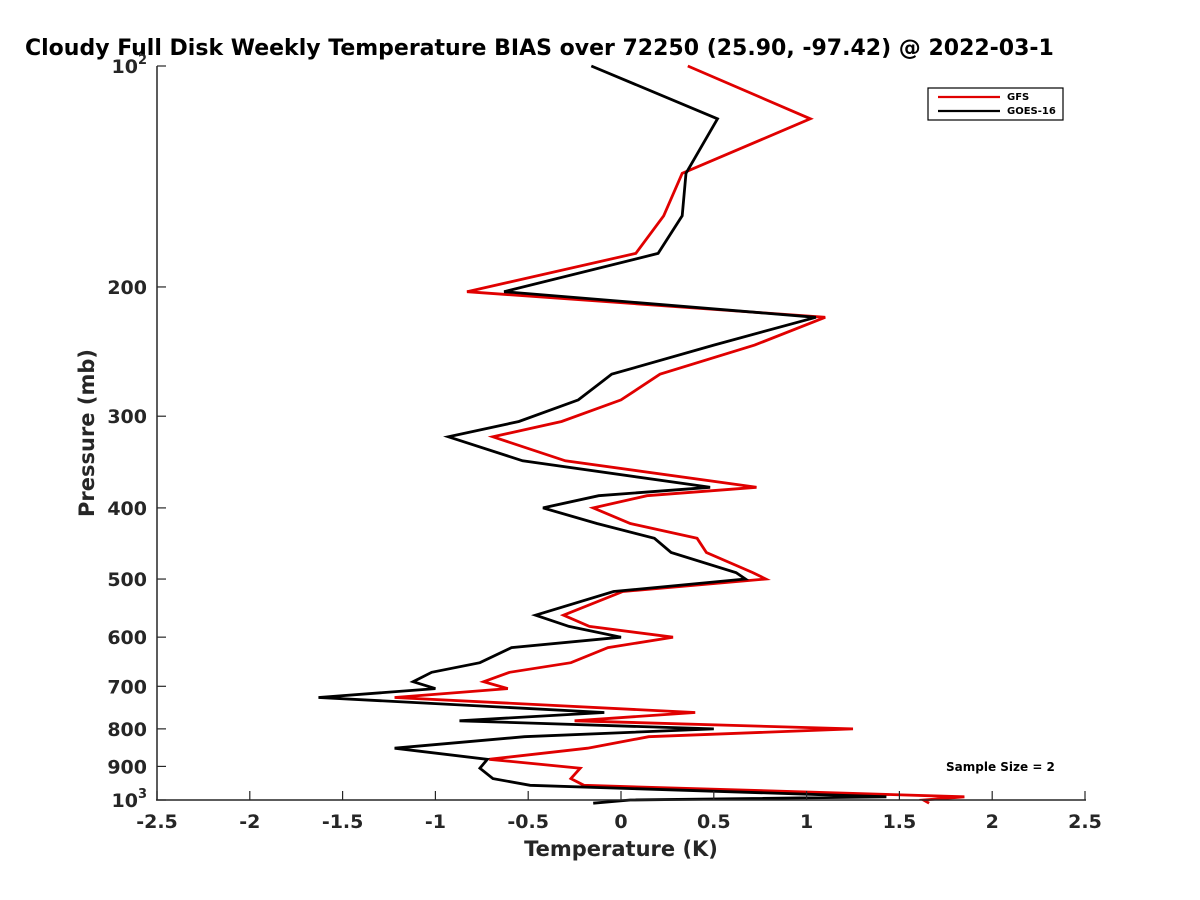 Image resolution: width=1200 pixels, height=900 pixels. What do you see at coordinates (806, 822) in the screenshot?
I see `x-tick-label: 1` at bounding box center [806, 822].